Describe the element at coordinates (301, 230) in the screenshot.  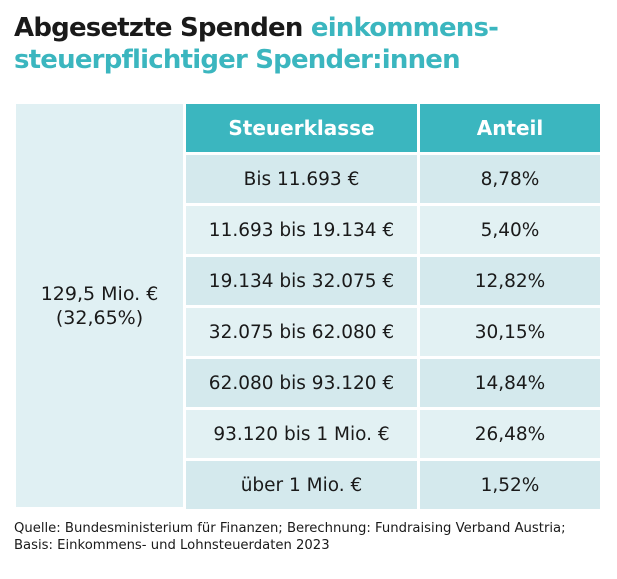
I see `cell-steuerklasse: 11.693 bis 19.134 €` at that location.